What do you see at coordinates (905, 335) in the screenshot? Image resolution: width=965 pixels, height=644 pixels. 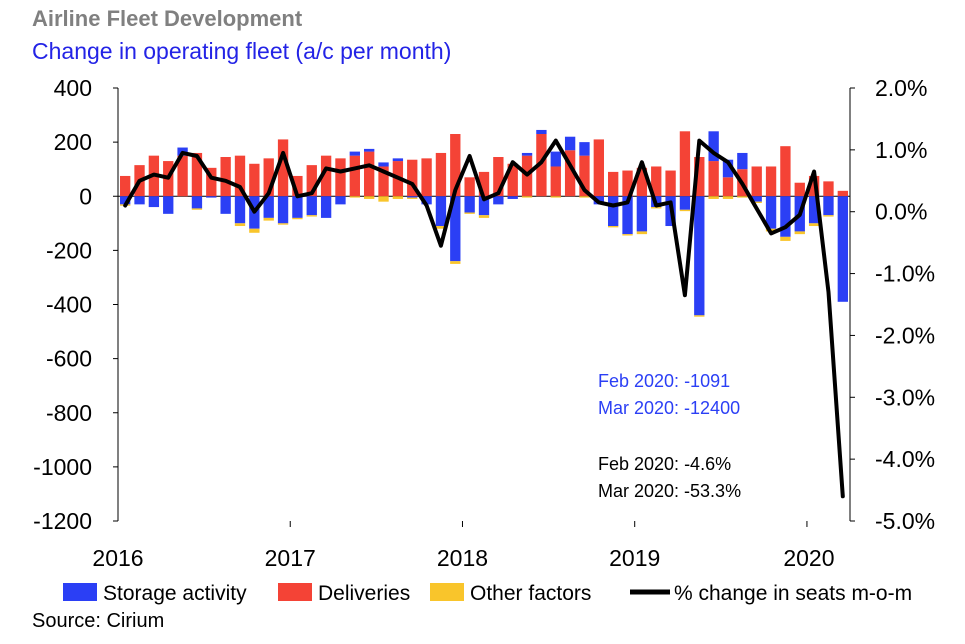 I see `right-tick-label: -2.0%` at bounding box center [905, 335].